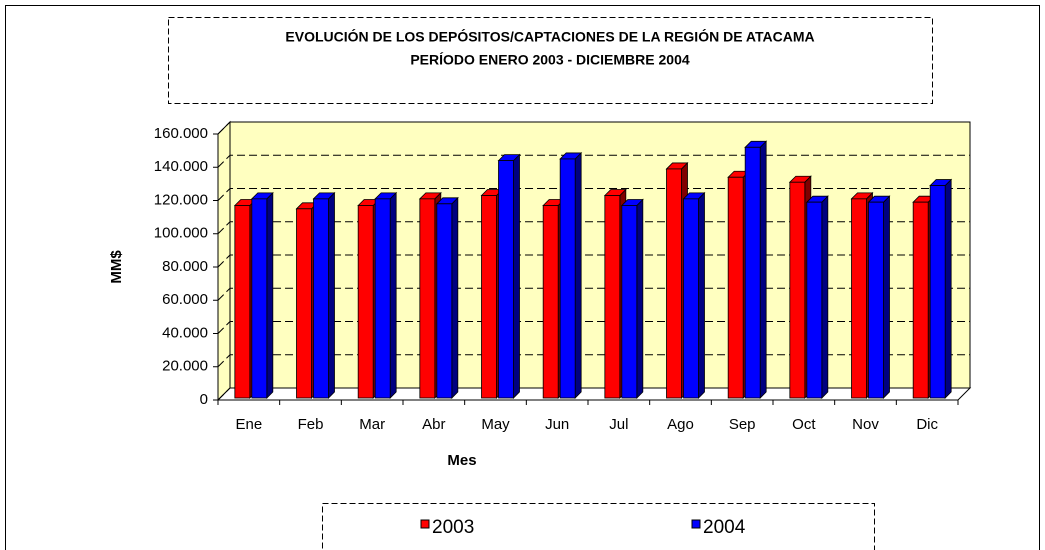  I want to click on x-tick-label: Sep, so click(742, 424).